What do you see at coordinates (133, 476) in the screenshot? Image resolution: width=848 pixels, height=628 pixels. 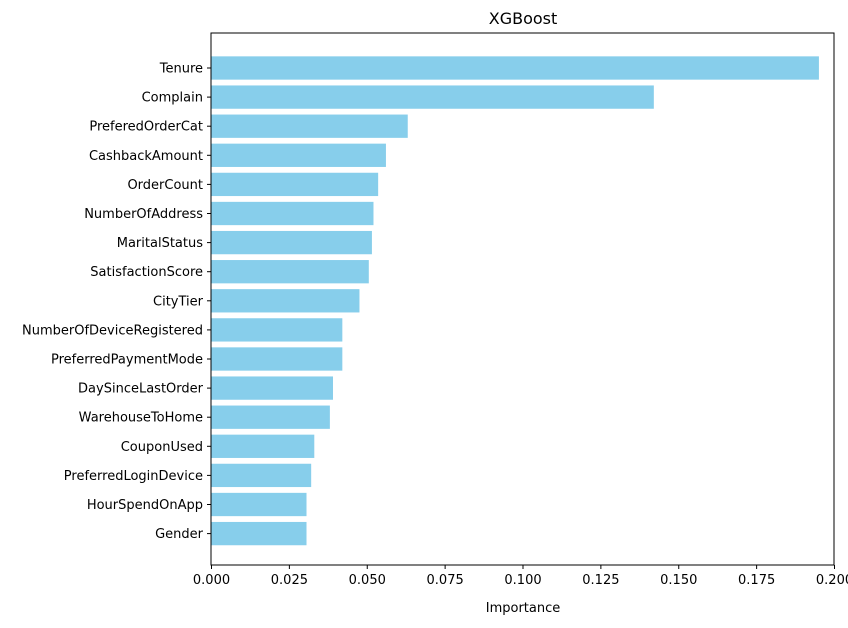 I see `y-tick-label: PreferredLoginDevice` at bounding box center [133, 476].